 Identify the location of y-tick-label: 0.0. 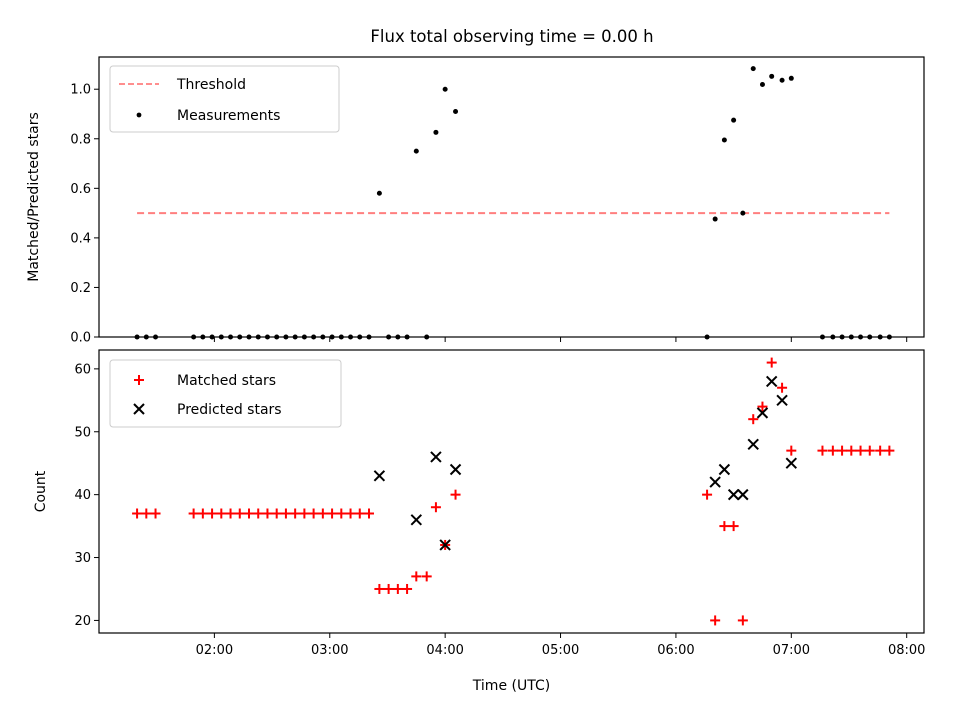
(80, 338).